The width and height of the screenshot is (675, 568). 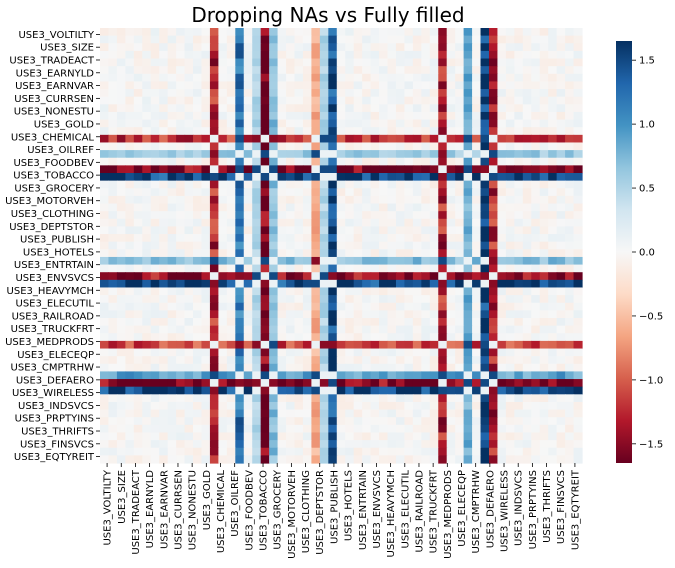 What do you see at coordinates (235, 503) in the screenshot?
I see `x-tick-label: USE3_OILREF` at bounding box center [235, 503].